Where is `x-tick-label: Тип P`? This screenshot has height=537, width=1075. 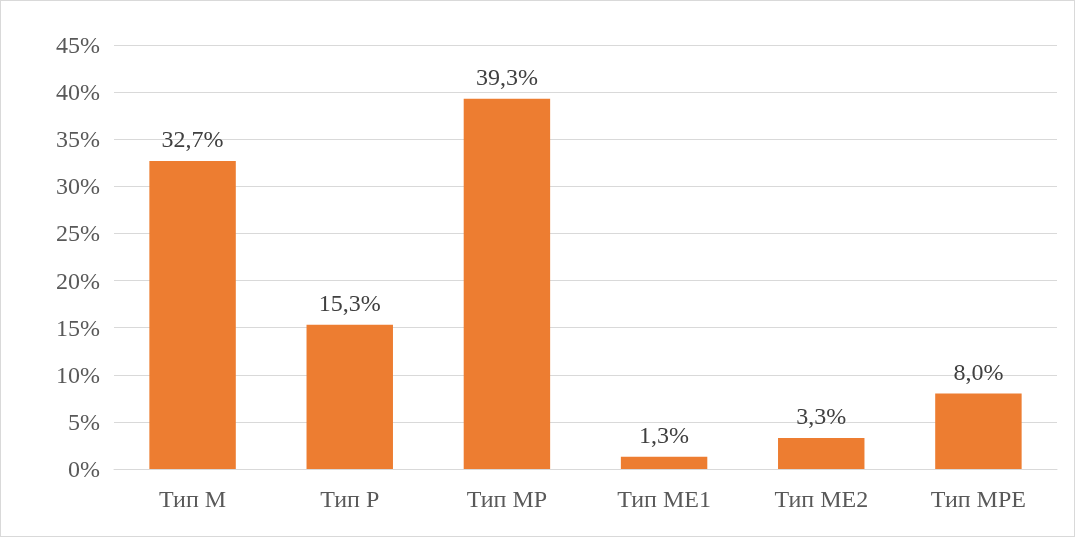
x-tick-label: Тип P is located at coordinates (350, 499).